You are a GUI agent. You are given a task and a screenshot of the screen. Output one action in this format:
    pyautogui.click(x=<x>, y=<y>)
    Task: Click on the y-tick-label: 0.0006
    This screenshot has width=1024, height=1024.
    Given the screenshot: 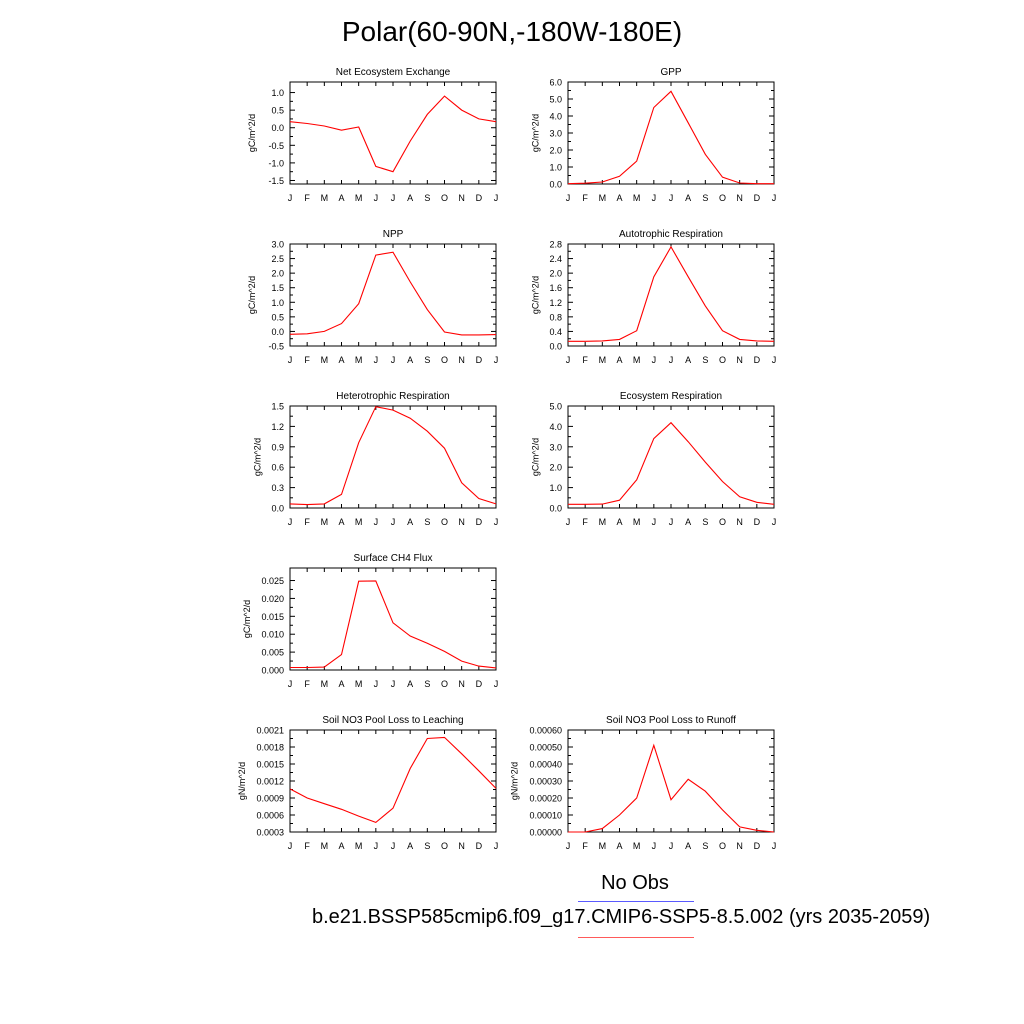 What is the action you would take?
    pyautogui.click(x=270, y=816)
    